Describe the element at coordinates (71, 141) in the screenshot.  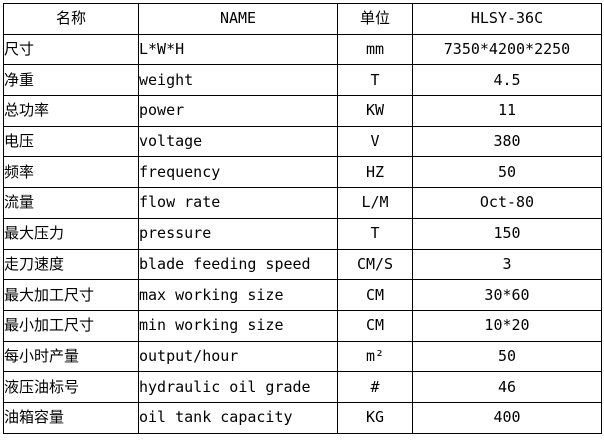
I see `cell-cn-name: 电压` at that location.